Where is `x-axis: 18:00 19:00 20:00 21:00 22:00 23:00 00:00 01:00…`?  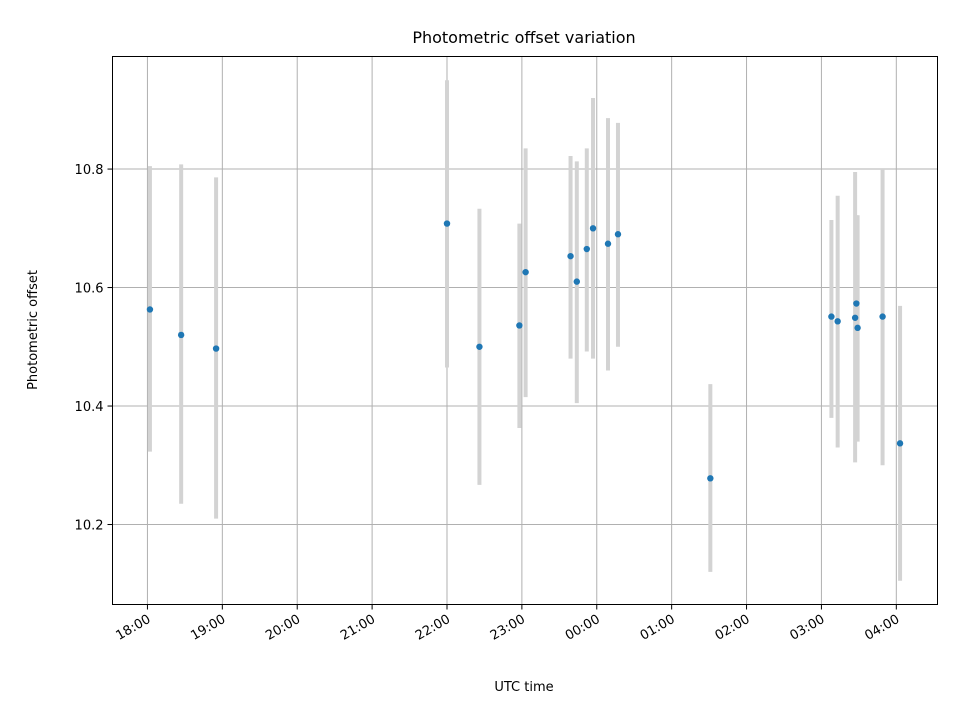
x-axis: 18:00 19:00 20:00 21:00 22:00 23:00 00:00 01:00… is located at coordinates (507, 624).